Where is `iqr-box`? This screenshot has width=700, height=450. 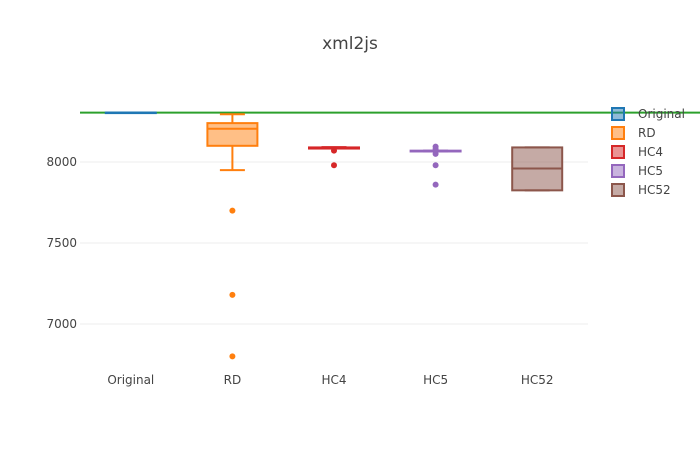 iqr-box is located at coordinates (232, 134).